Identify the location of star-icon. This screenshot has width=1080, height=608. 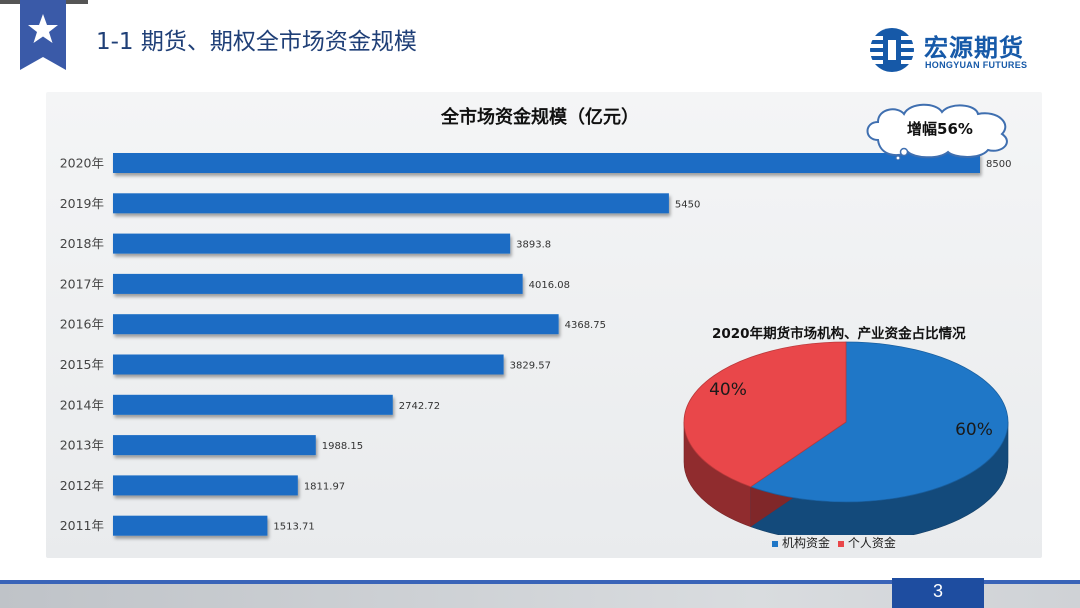
(43, 28).